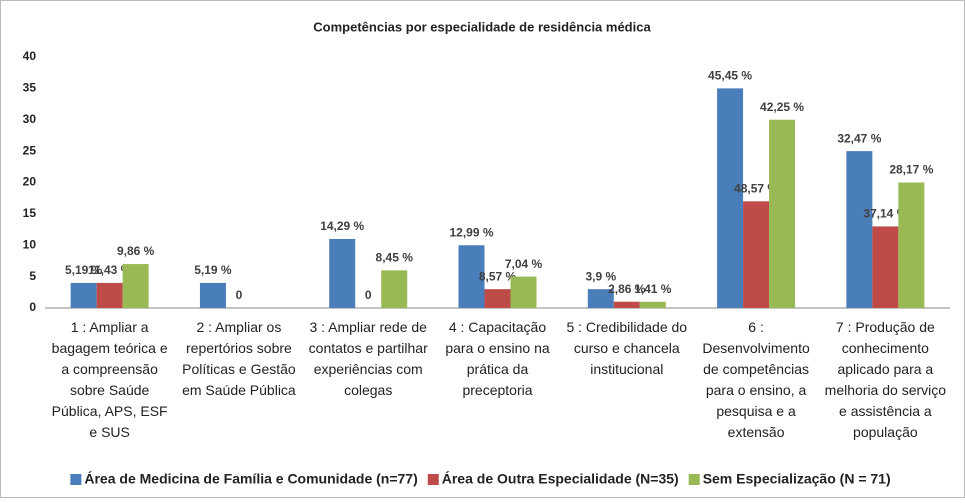  I want to click on y-tick-label: 30, so click(30, 119).